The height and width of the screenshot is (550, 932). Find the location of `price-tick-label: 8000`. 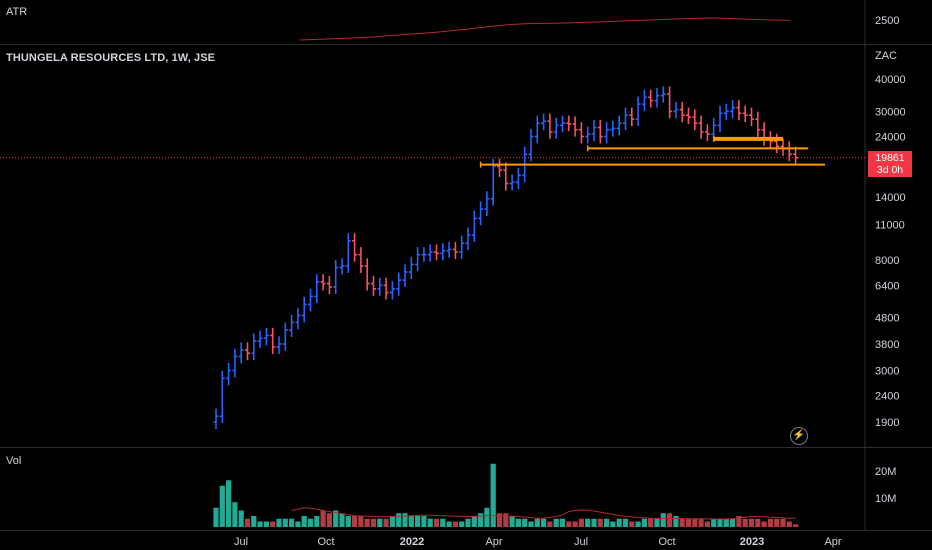

price-tick-label: 8000 is located at coordinates (887, 261).